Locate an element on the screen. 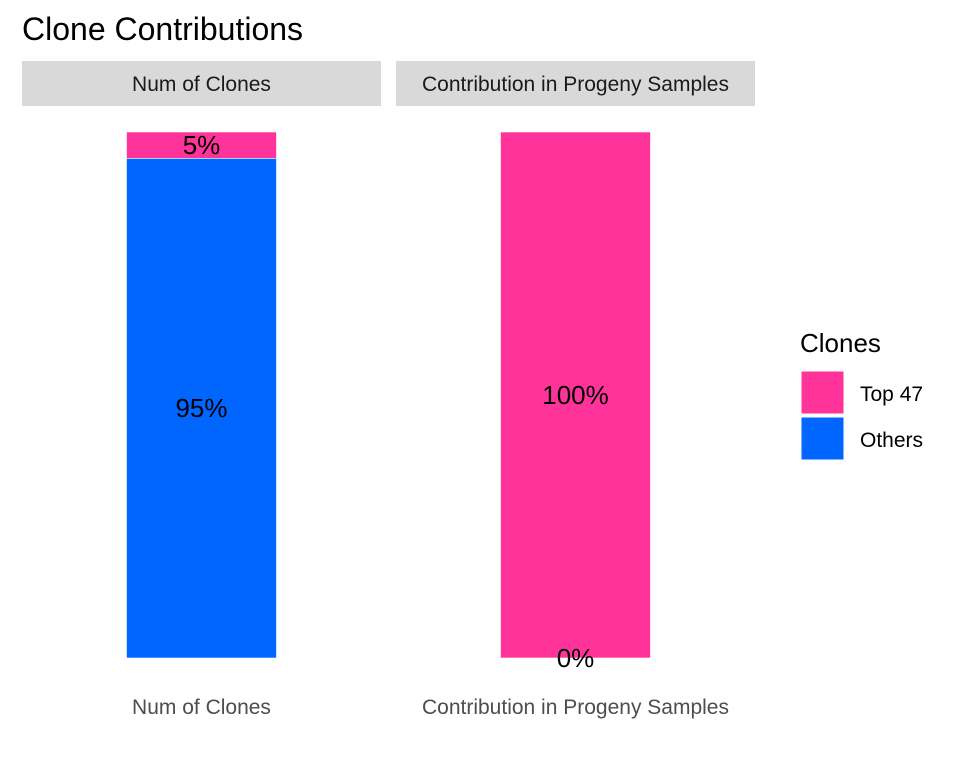 This screenshot has height=768, width=960. data-label: 95% is located at coordinates (201, 408).